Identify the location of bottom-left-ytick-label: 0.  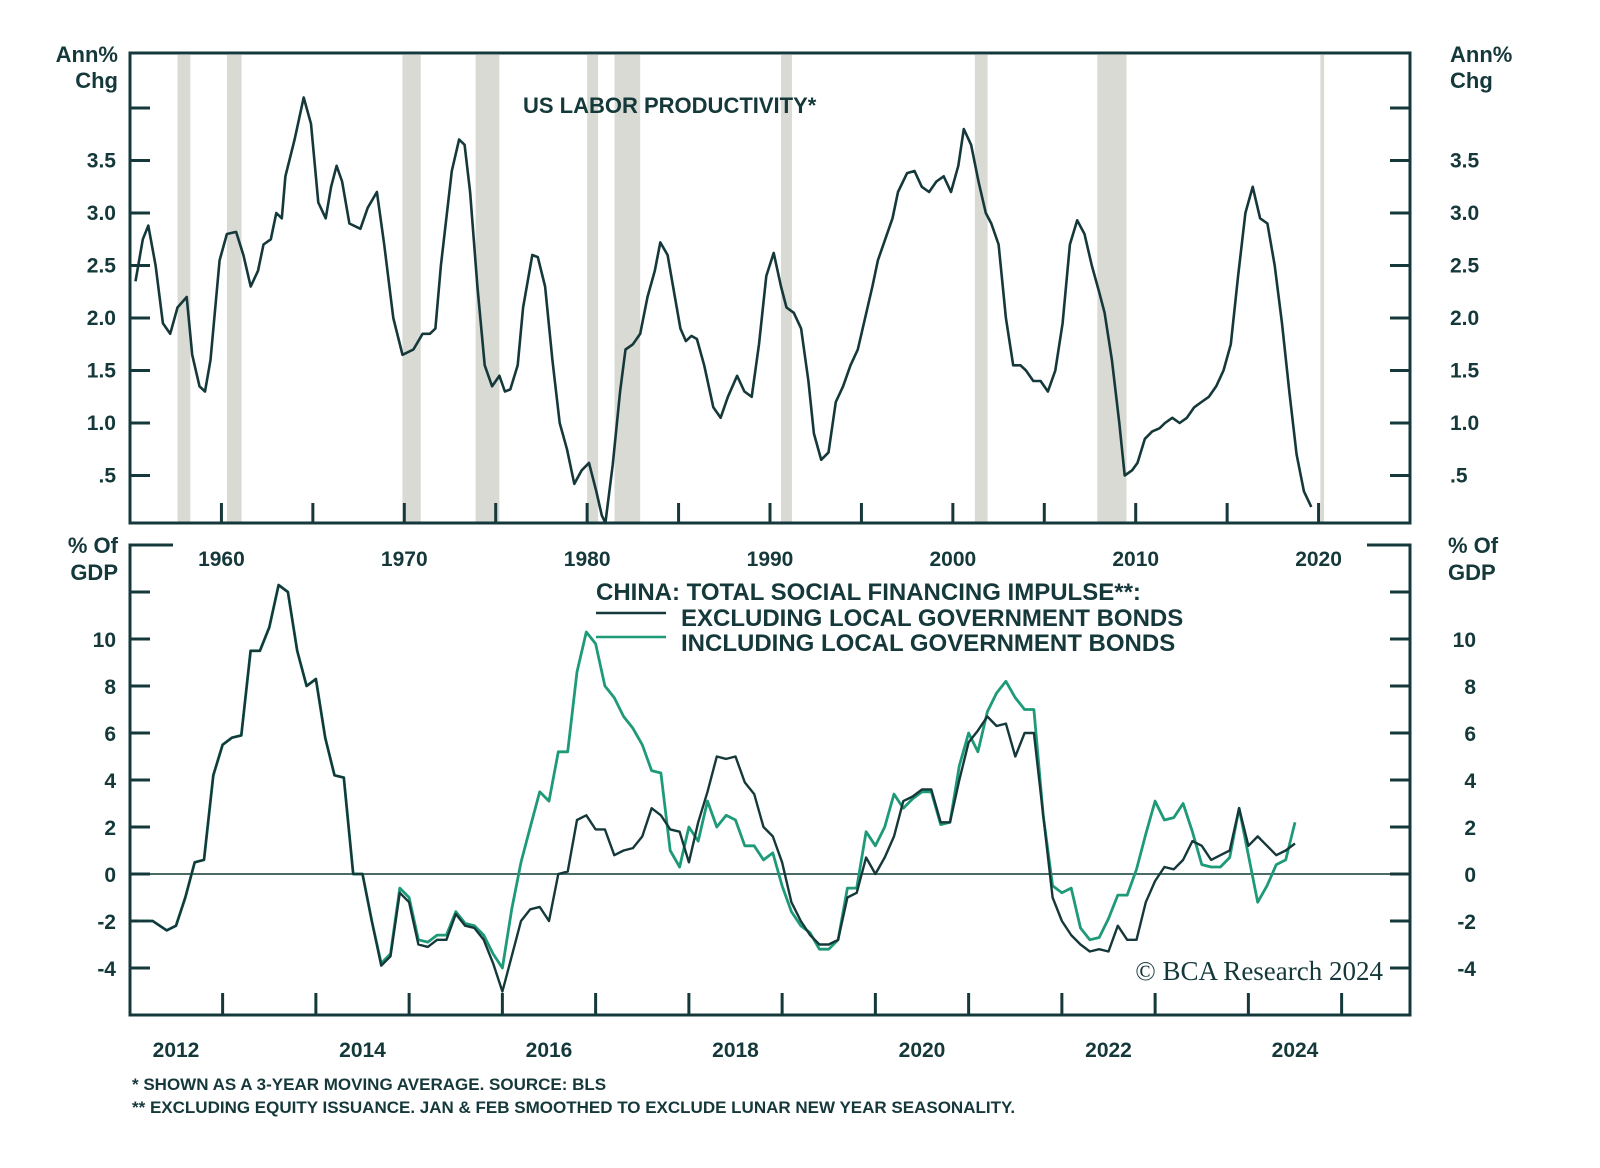
(110, 875).